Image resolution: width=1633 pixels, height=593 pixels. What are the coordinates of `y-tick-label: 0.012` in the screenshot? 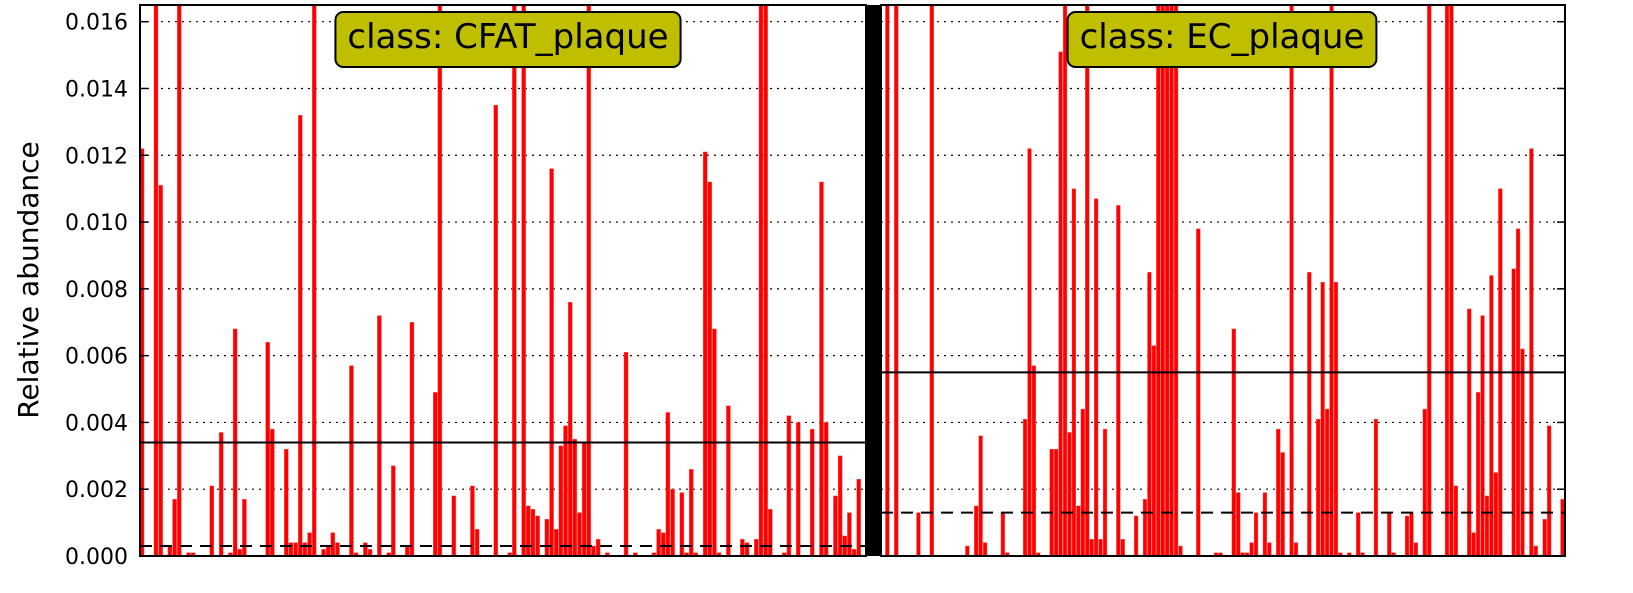 It's located at (96, 156).